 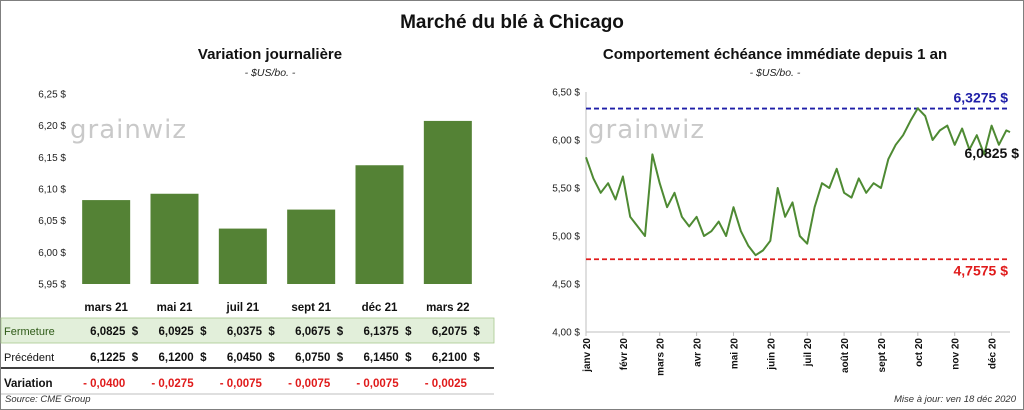 I want to click on line-x-tick-label: déc 20, so click(x=993, y=354).